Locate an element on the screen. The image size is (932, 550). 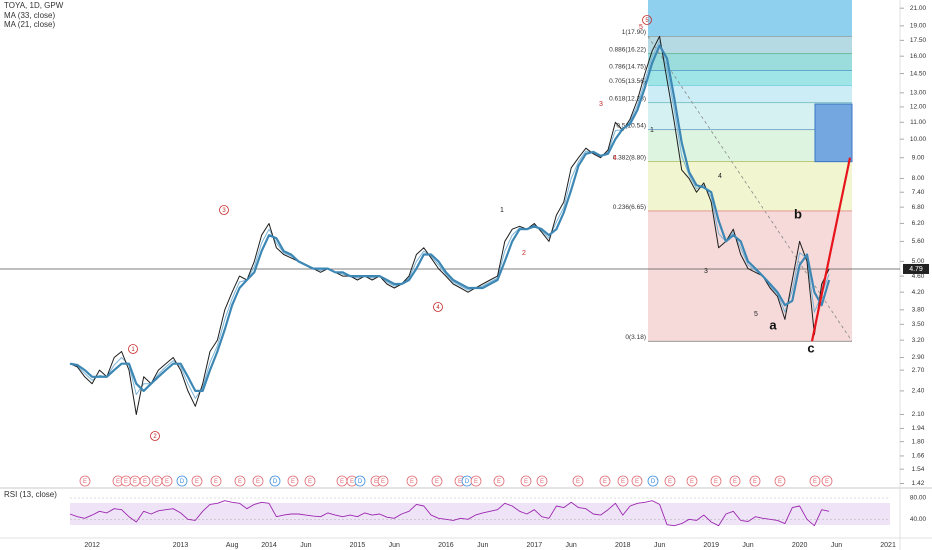
y-tick-label: 2.70 is located at coordinates (918, 370).